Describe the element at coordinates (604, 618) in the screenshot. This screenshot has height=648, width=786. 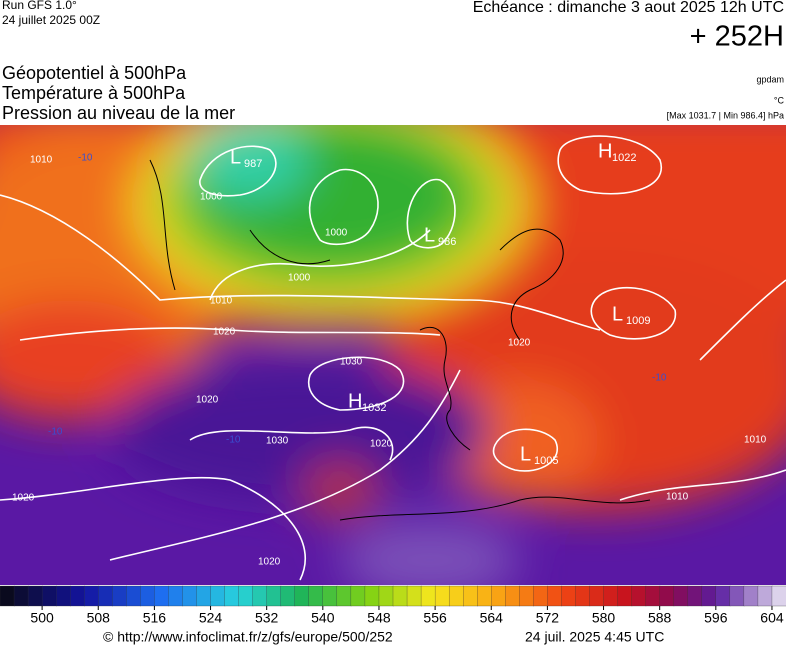
I see `colorbar-label: 580` at that location.